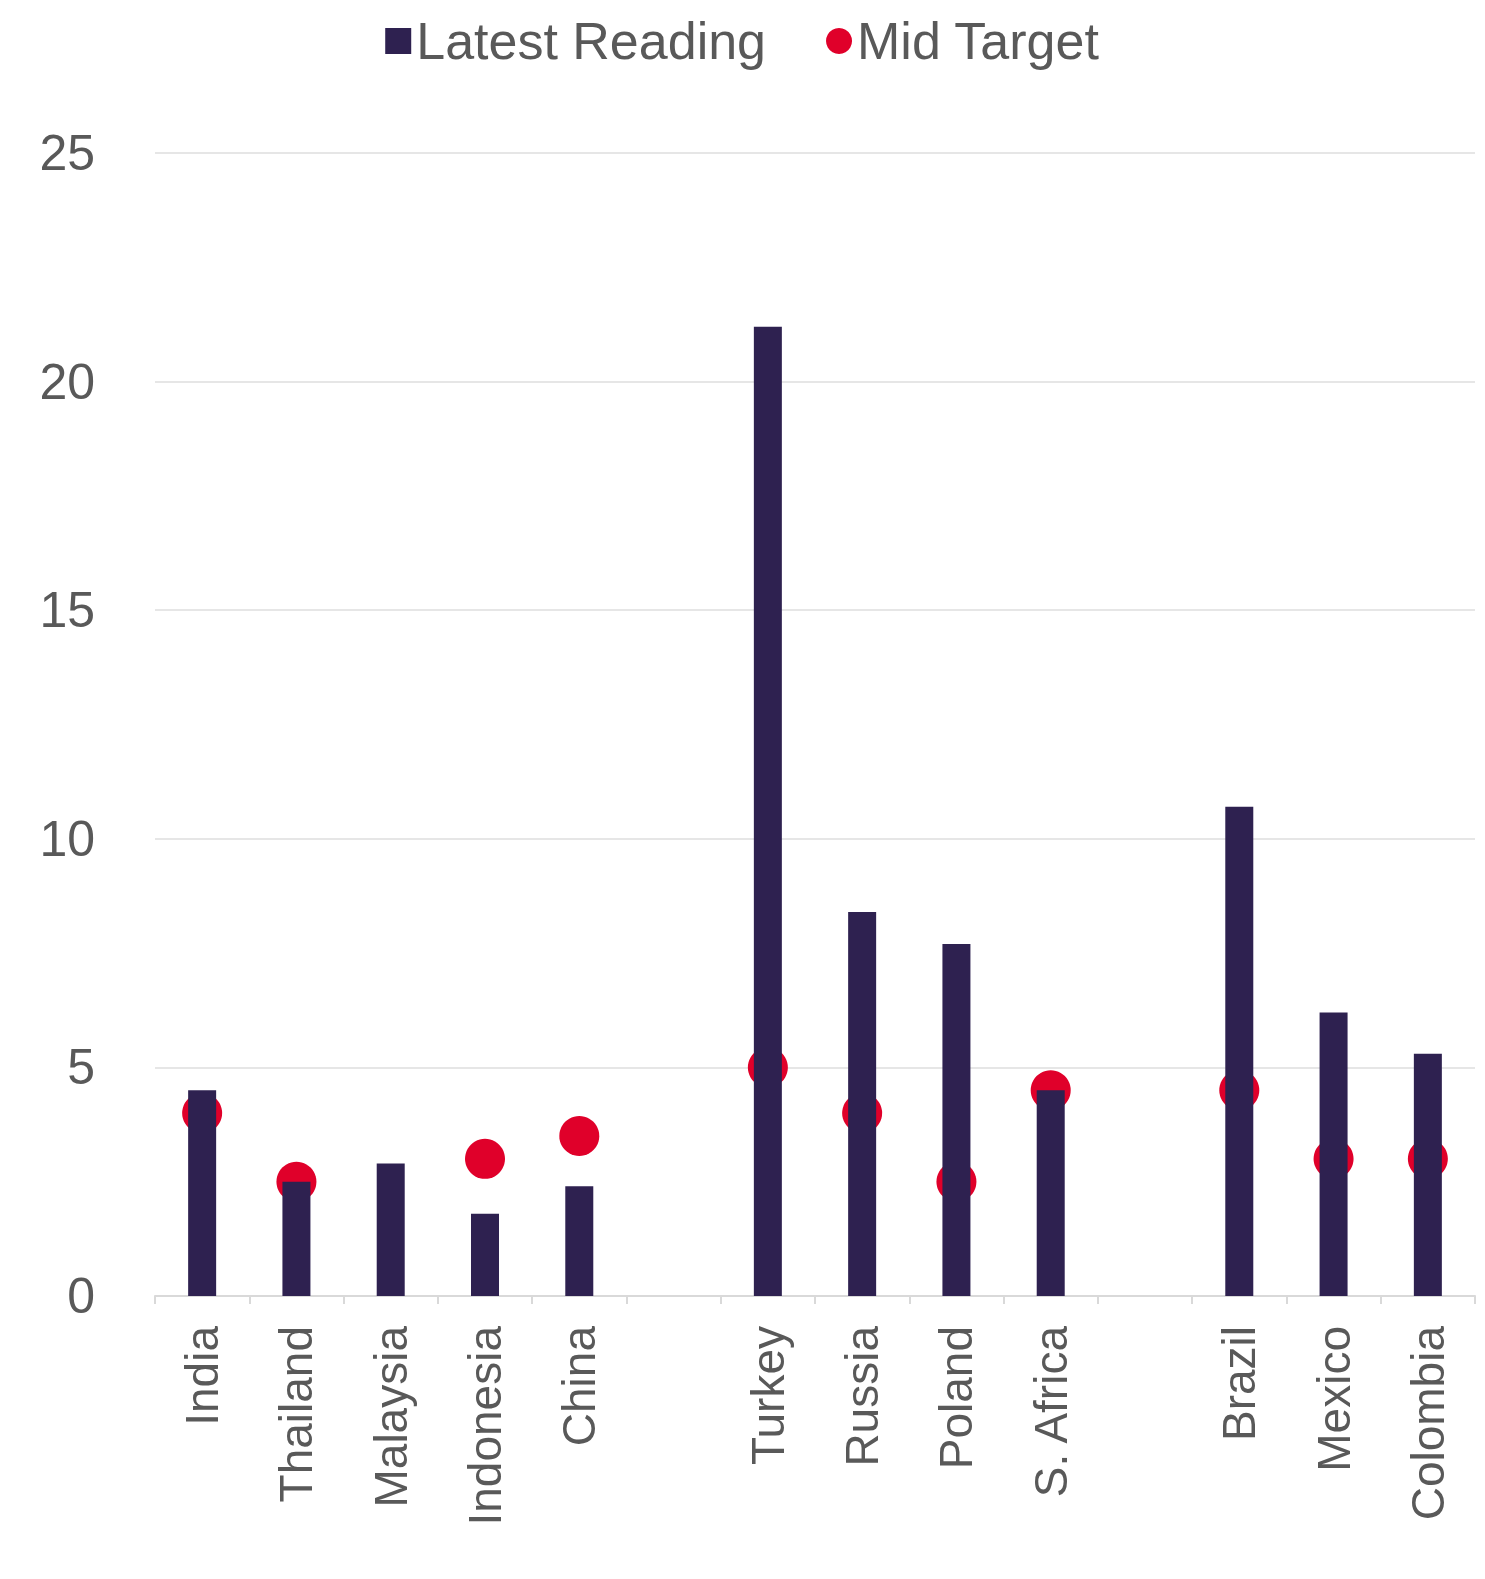  I want to click on x-tick-label: Brazil, so click(1239, 1384).